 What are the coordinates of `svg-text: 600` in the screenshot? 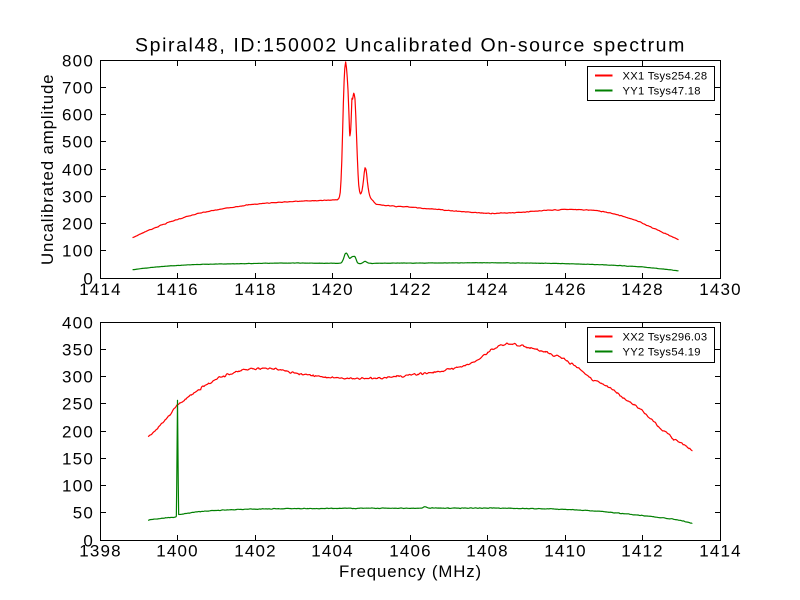 It's located at (78, 114).